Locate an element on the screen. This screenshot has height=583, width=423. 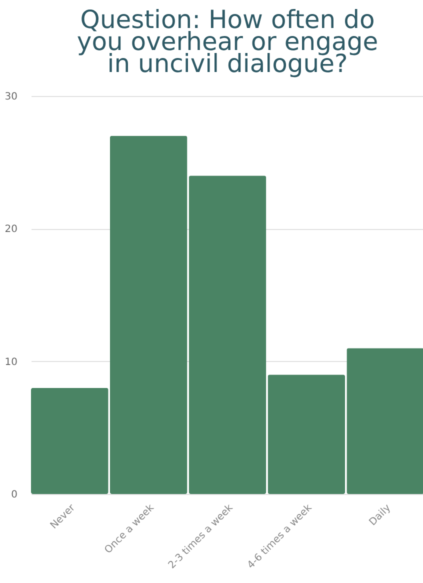
y-tick-label: 0 is located at coordinates (14, 495).